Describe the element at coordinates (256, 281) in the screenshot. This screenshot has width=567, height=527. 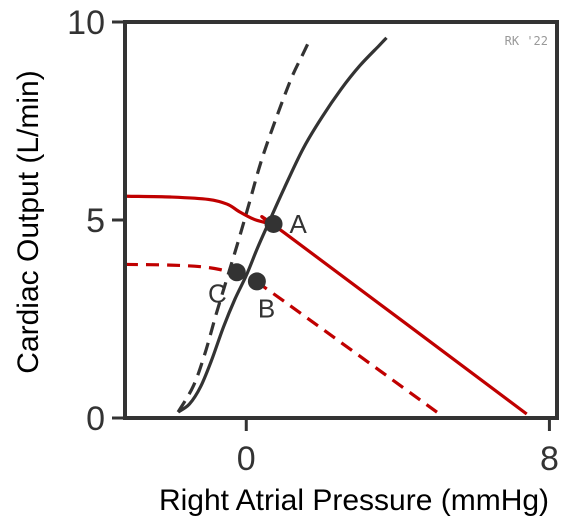
I see `point-b` at that location.